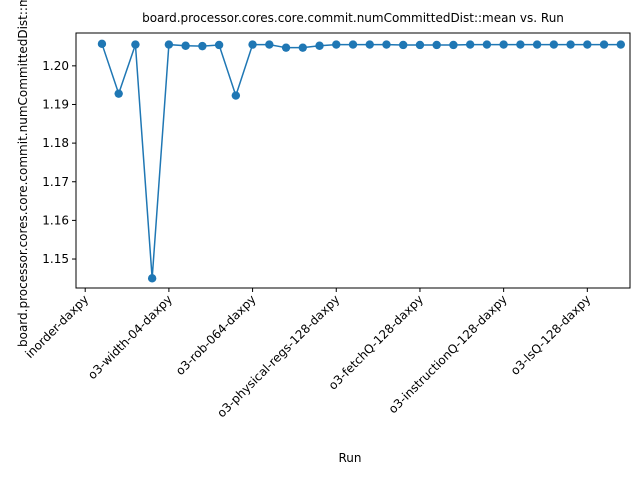  What do you see at coordinates (376, 342) in the screenshot?
I see `x-tick-label: o3-fetchQ-128-daxpy` at bounding box center [376, 342].